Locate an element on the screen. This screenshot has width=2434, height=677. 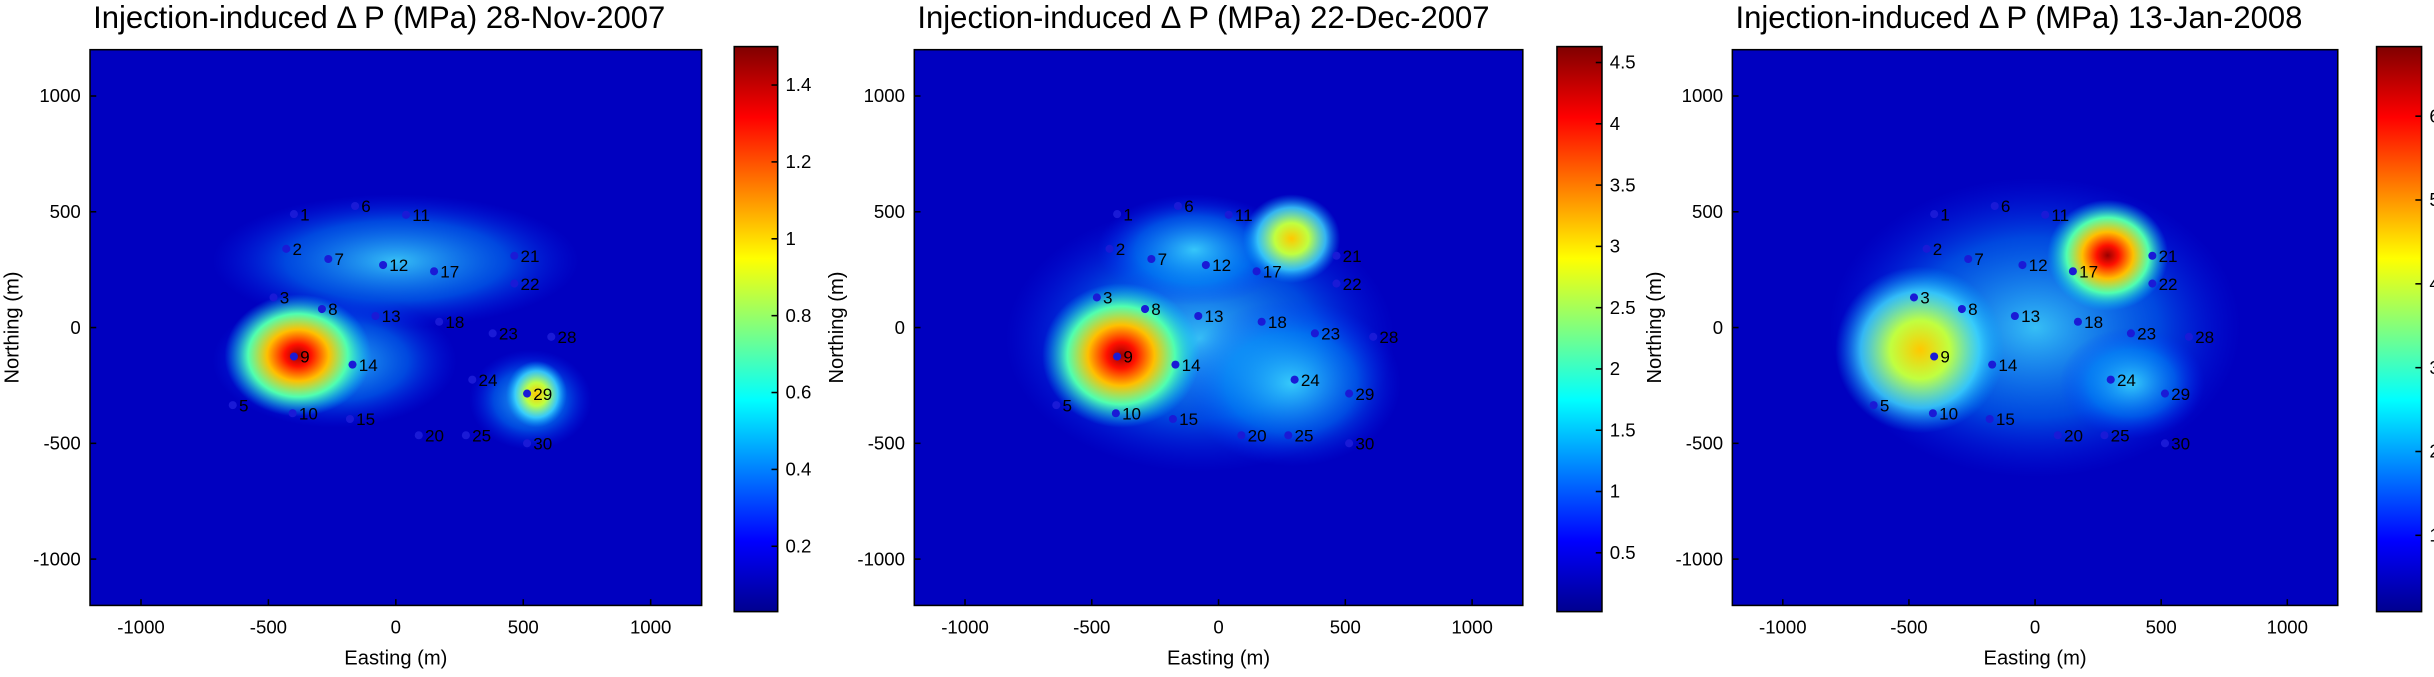
colorbar-tick-label: 5 is located at coordinates (2431, 199).